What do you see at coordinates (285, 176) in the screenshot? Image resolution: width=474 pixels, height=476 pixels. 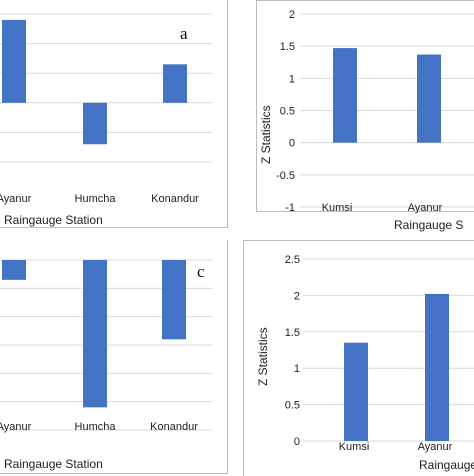 I see `chart-b-y-tick-label: -0.5` at bounding box center [285, 176].